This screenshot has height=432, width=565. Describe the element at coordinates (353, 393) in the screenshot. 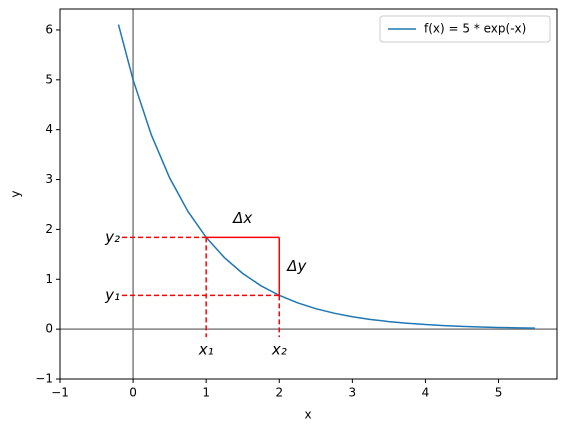

I see `x-tick-label: 3` at that location.